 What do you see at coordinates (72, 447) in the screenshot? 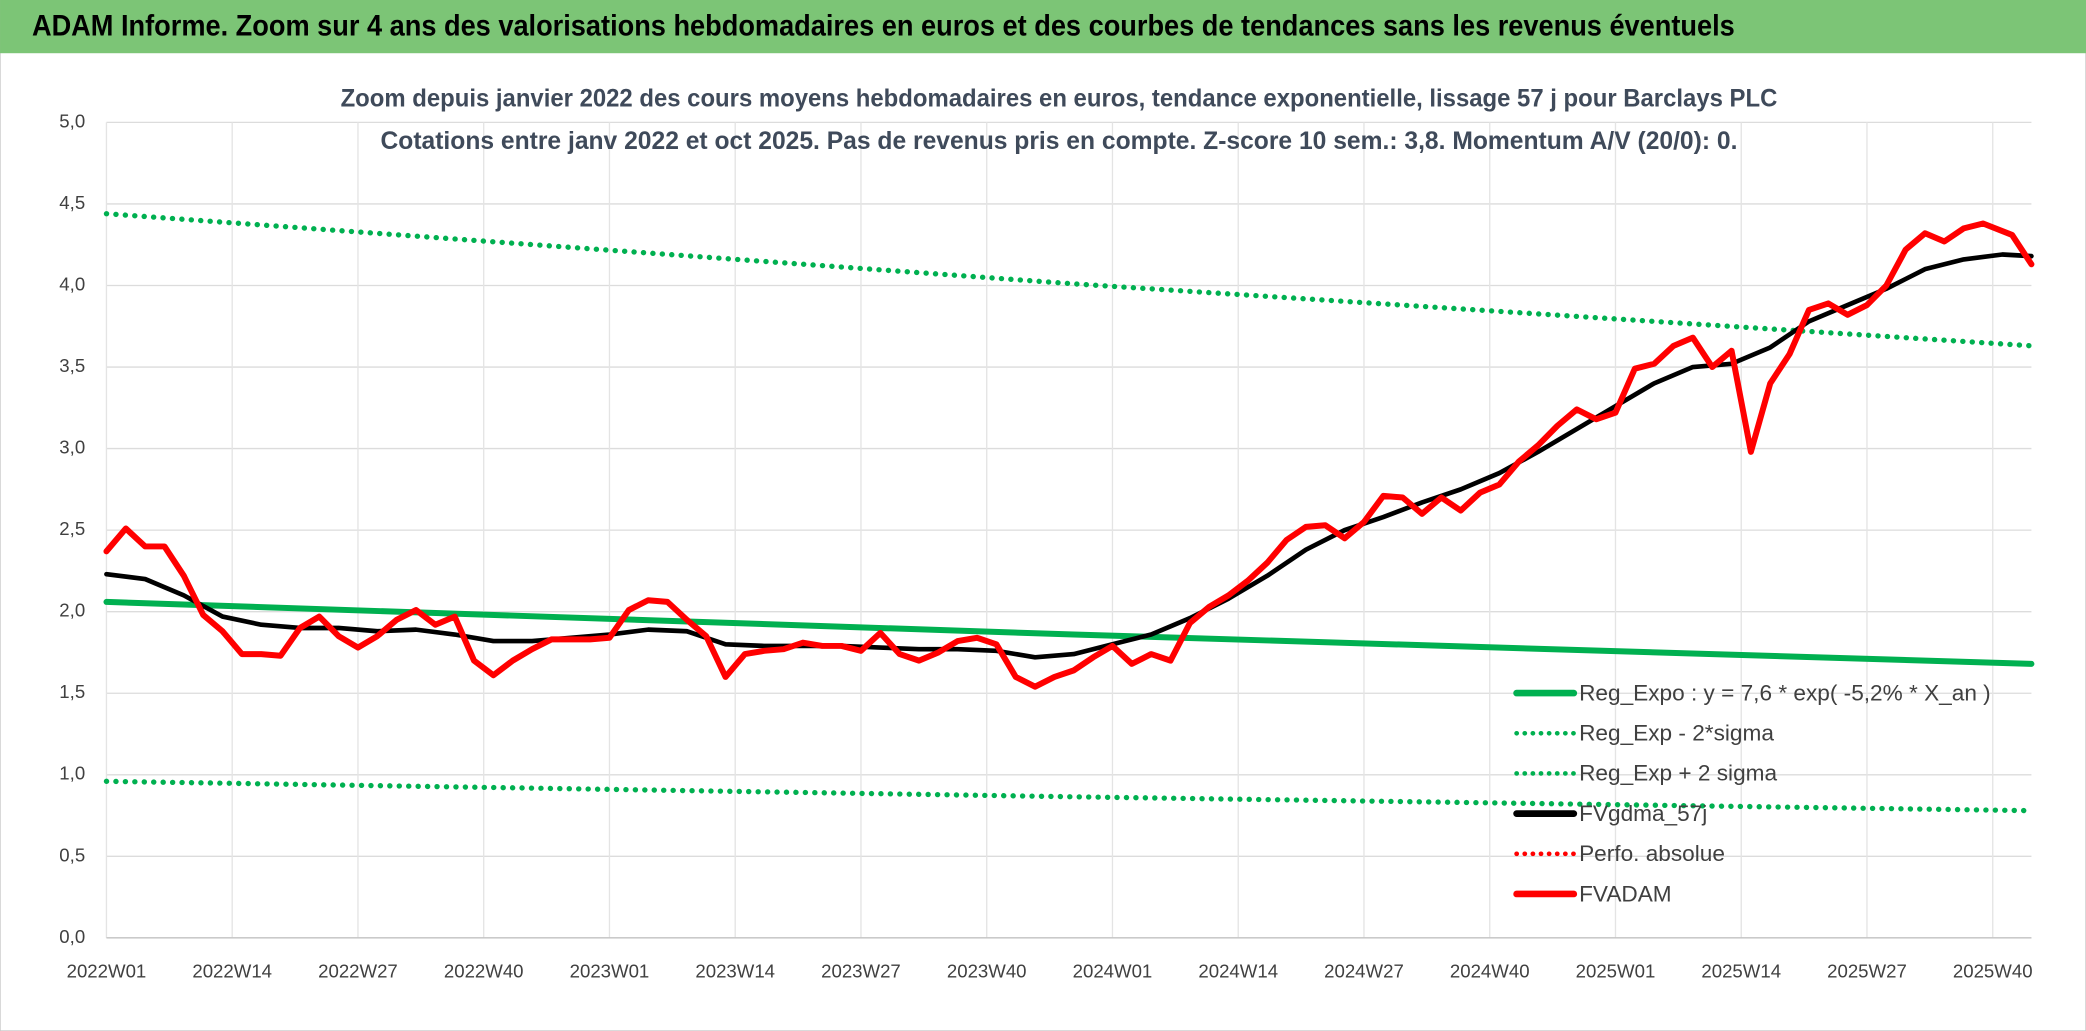
I see `y-tick-label: 3,0` at bounding box center [72, 447].